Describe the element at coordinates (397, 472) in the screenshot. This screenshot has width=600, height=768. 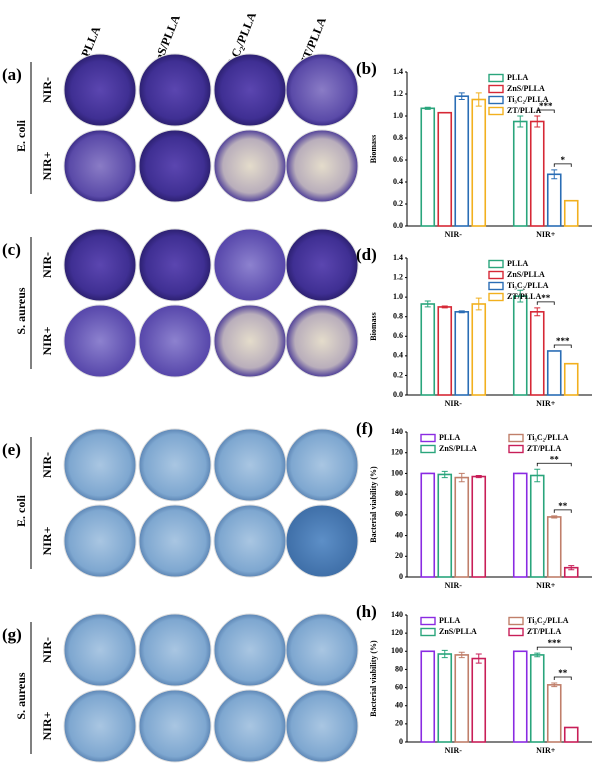
I see `y-tick-label: 100` at that location.